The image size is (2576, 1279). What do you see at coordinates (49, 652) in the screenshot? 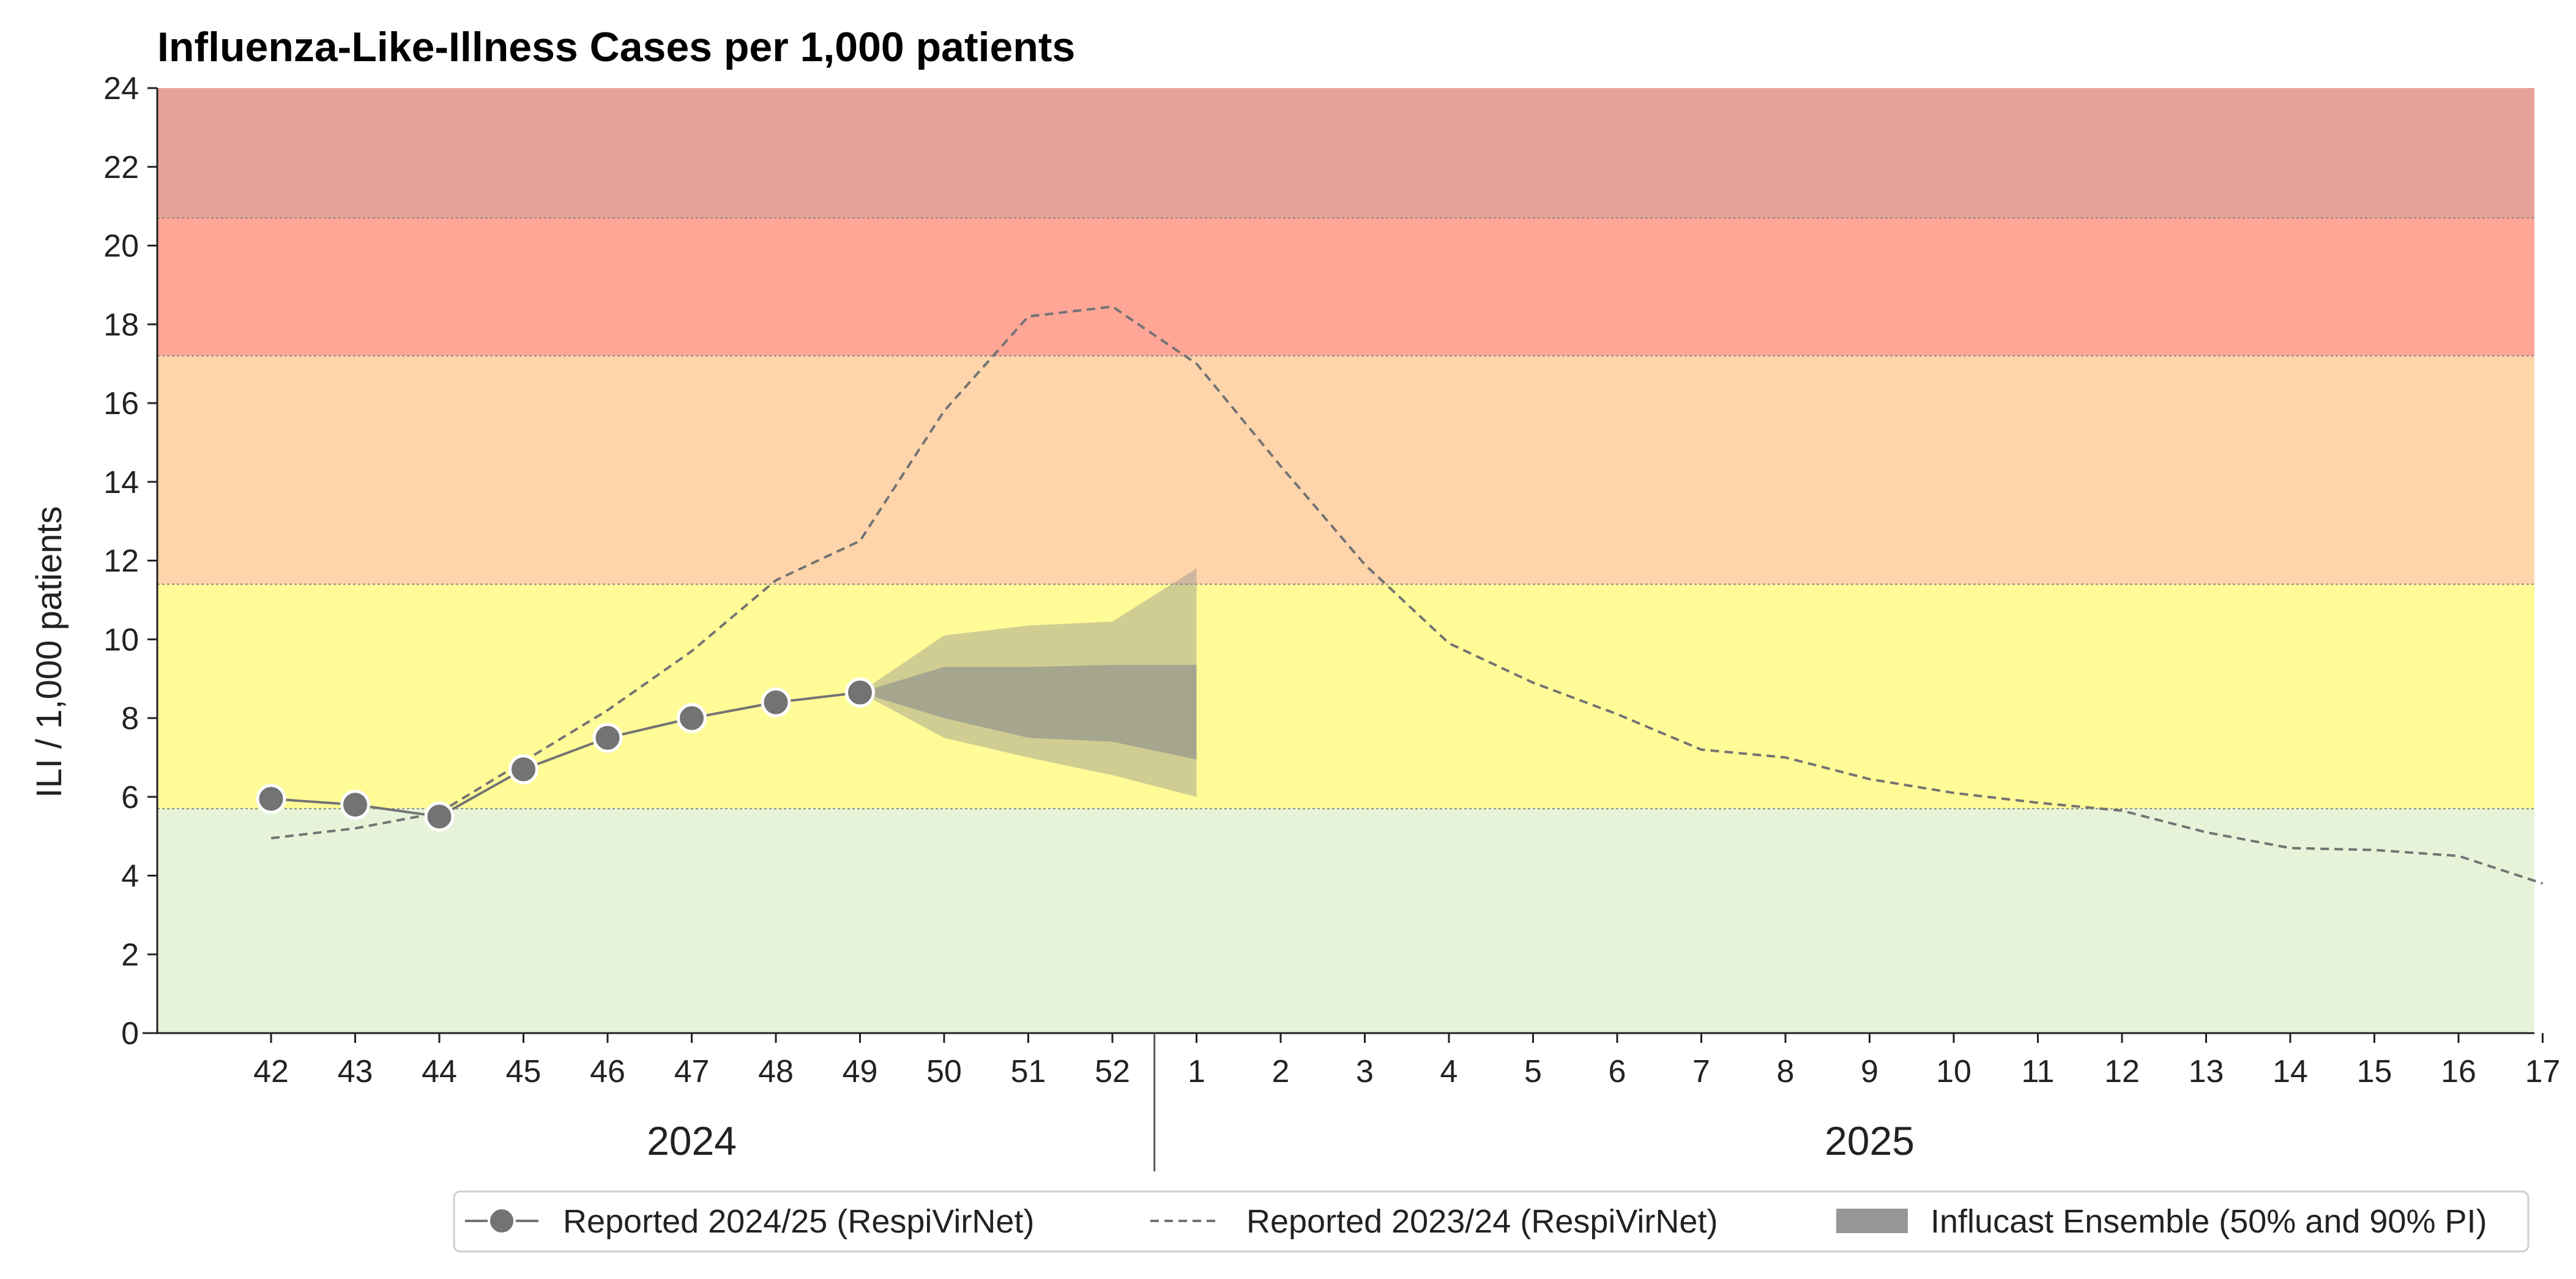
I see `y-axis-label: ILI / 1,000 patients` at bounding box center [49, 652].